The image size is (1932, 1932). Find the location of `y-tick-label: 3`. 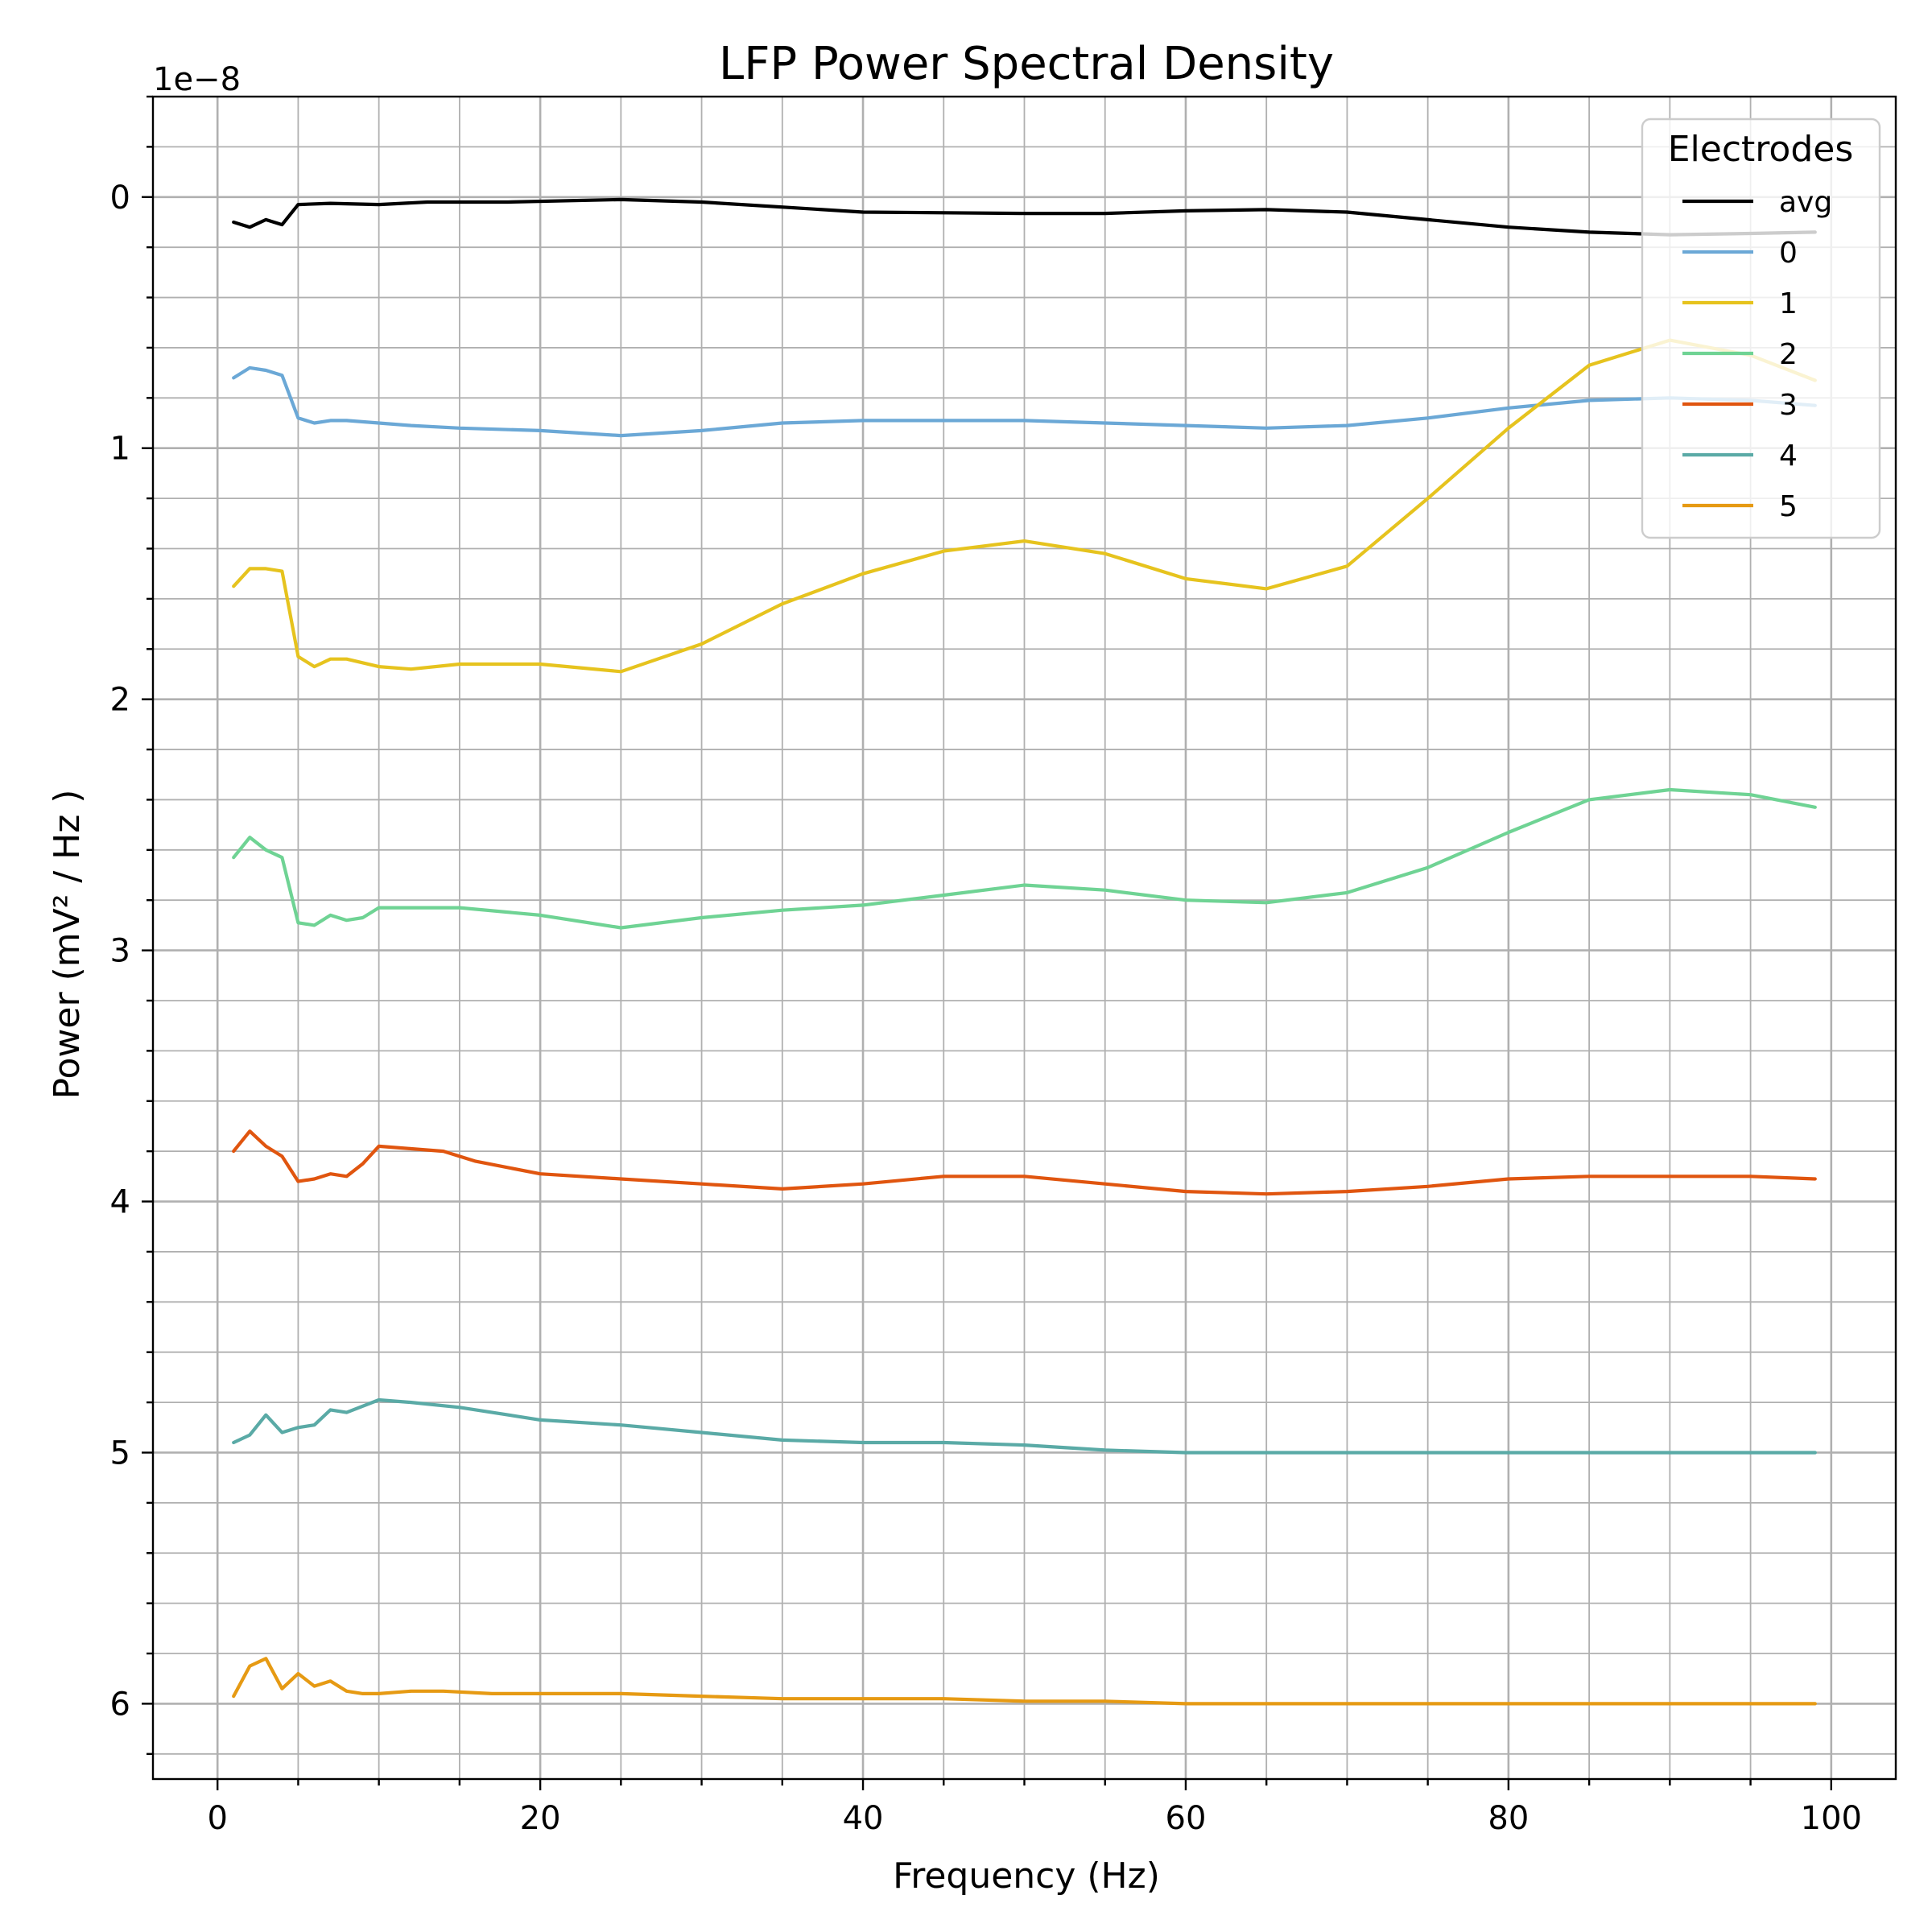

y-tick-label: 3 is located at coordinates (120, 951).